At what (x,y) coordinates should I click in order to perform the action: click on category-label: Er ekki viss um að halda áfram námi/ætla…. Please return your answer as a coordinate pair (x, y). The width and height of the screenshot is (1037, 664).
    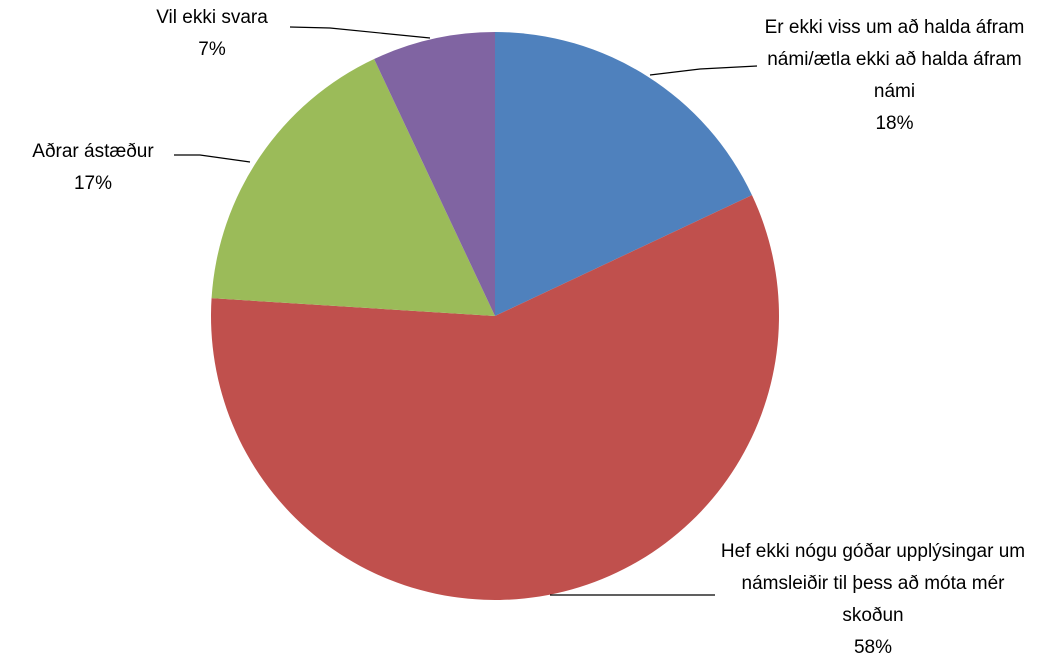
    Looking at the image, I should click on (894, 59).